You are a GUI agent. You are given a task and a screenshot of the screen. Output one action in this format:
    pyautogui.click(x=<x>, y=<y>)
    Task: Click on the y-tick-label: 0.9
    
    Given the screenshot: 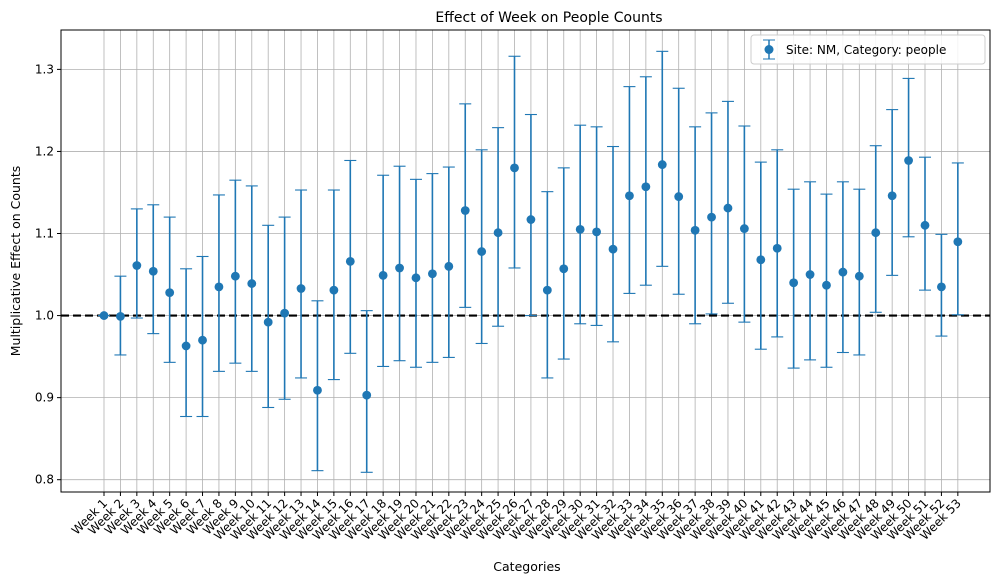 What is the action you would take?
    pyautogui.click(x=44, y=398)
    